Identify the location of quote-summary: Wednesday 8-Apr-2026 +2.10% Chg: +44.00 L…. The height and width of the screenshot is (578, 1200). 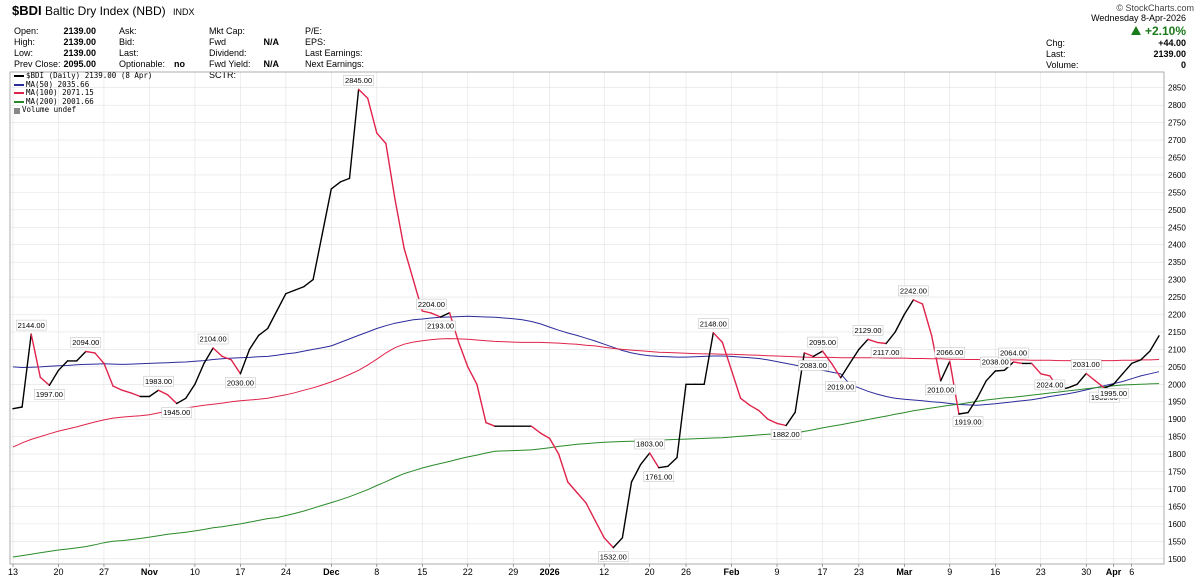
(1116, 42).